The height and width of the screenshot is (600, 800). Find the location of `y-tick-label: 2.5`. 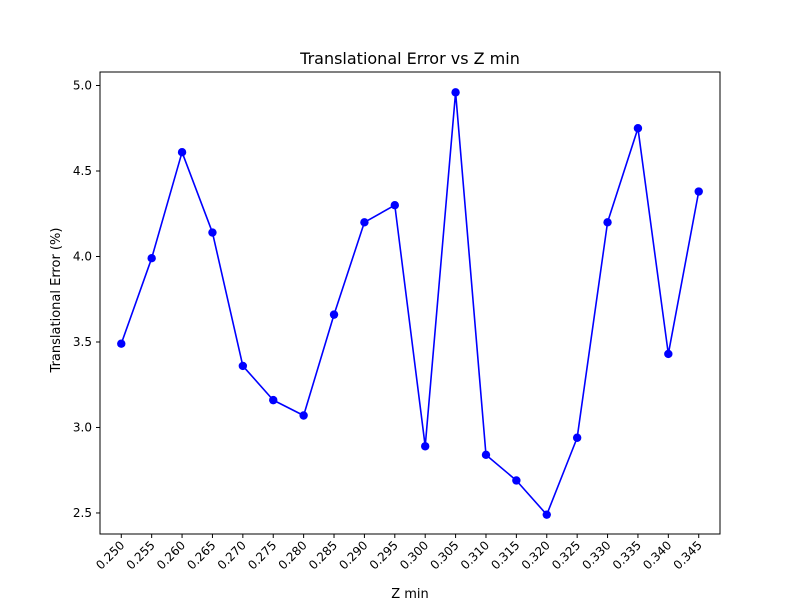

y-tick-label: 2.5 is located at coordinates (82, 513).